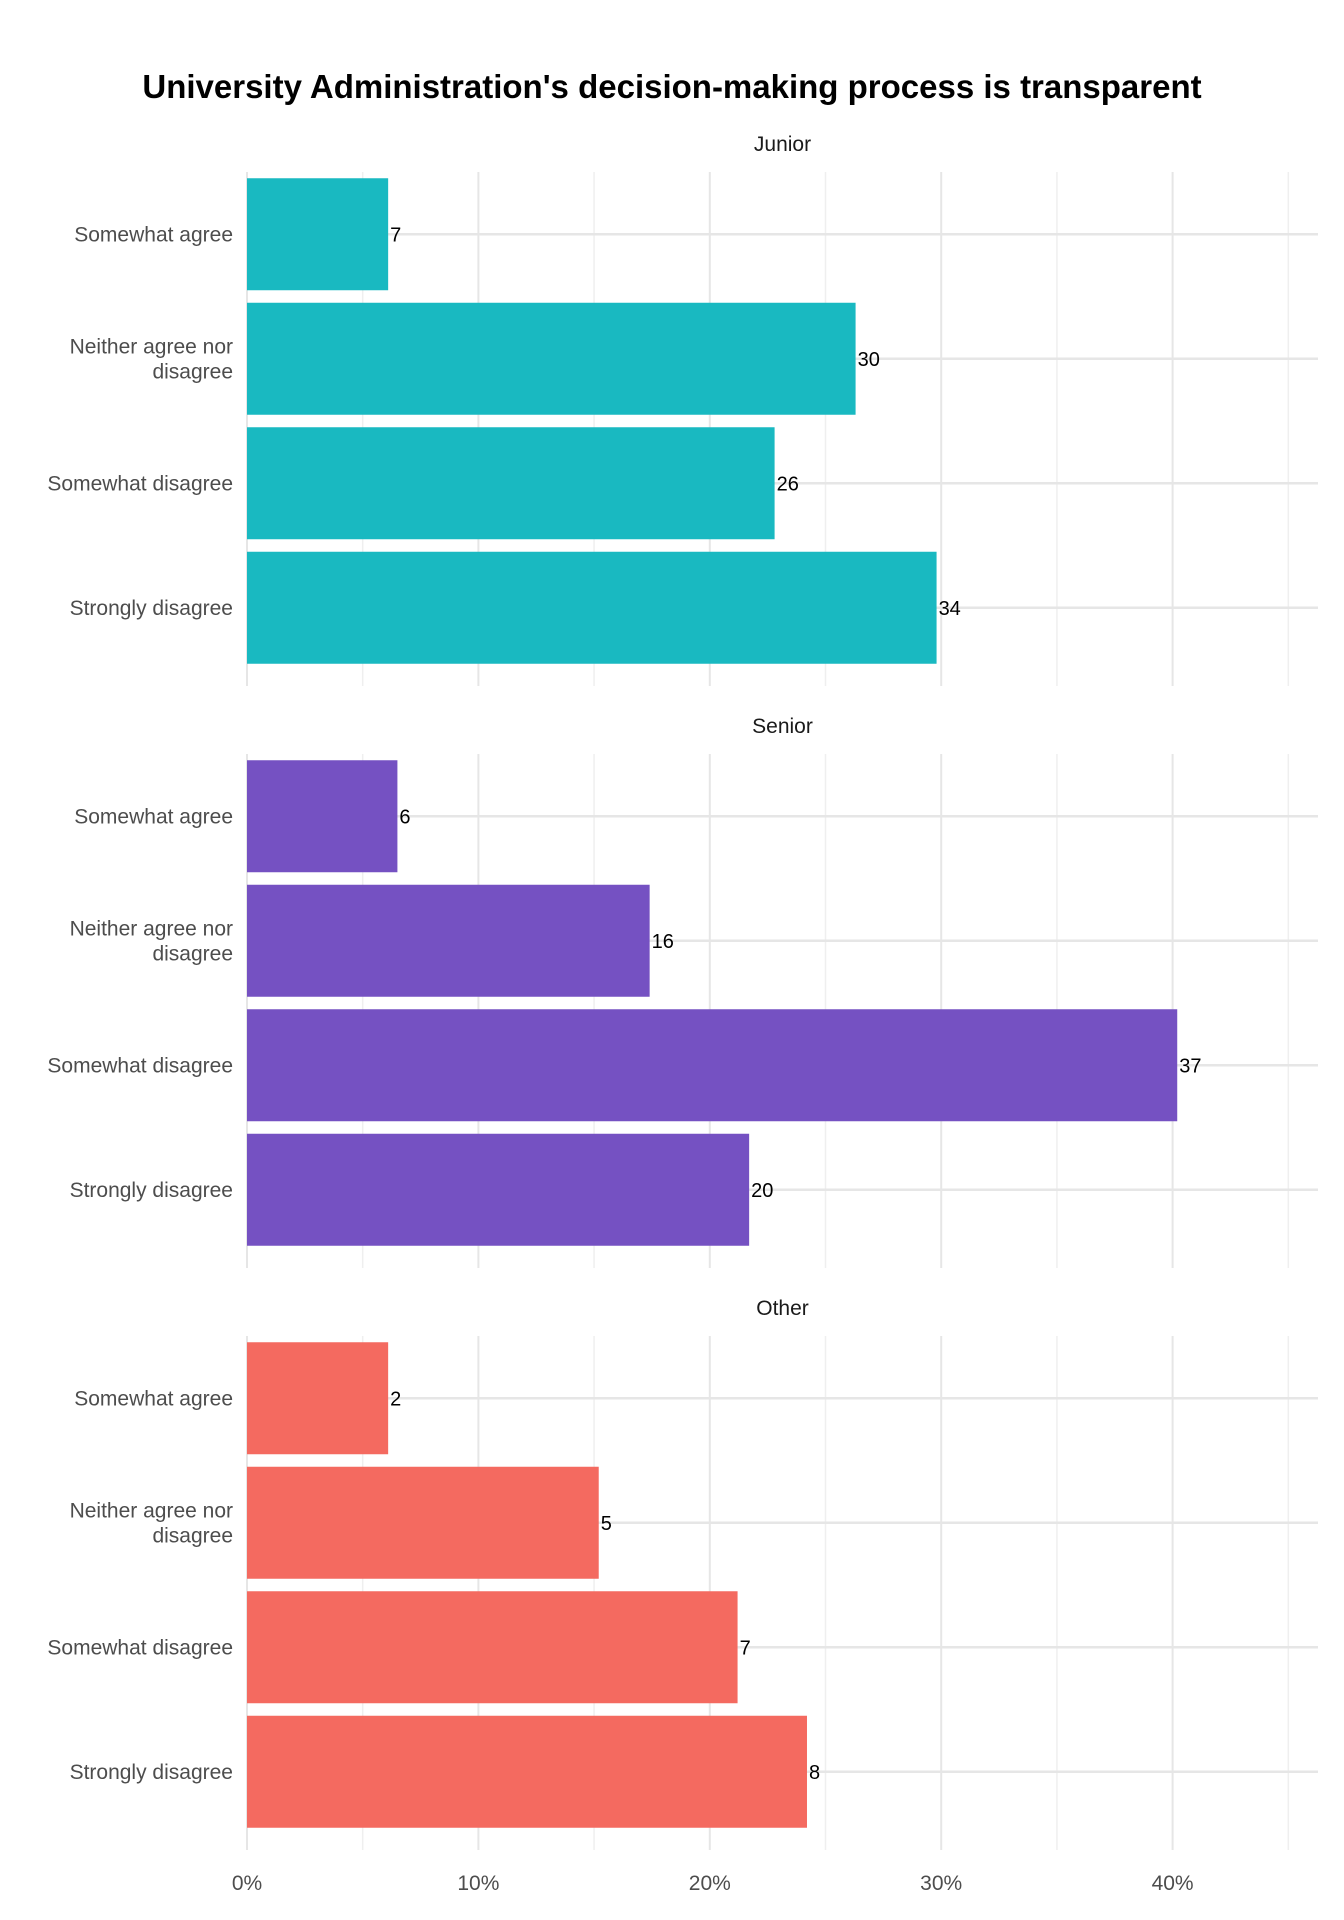 This screenshot has width=1344, height=1920. Describe the element at coordinates (782, 726) in the screenshot. I see `facet-label: Senior` at that location.